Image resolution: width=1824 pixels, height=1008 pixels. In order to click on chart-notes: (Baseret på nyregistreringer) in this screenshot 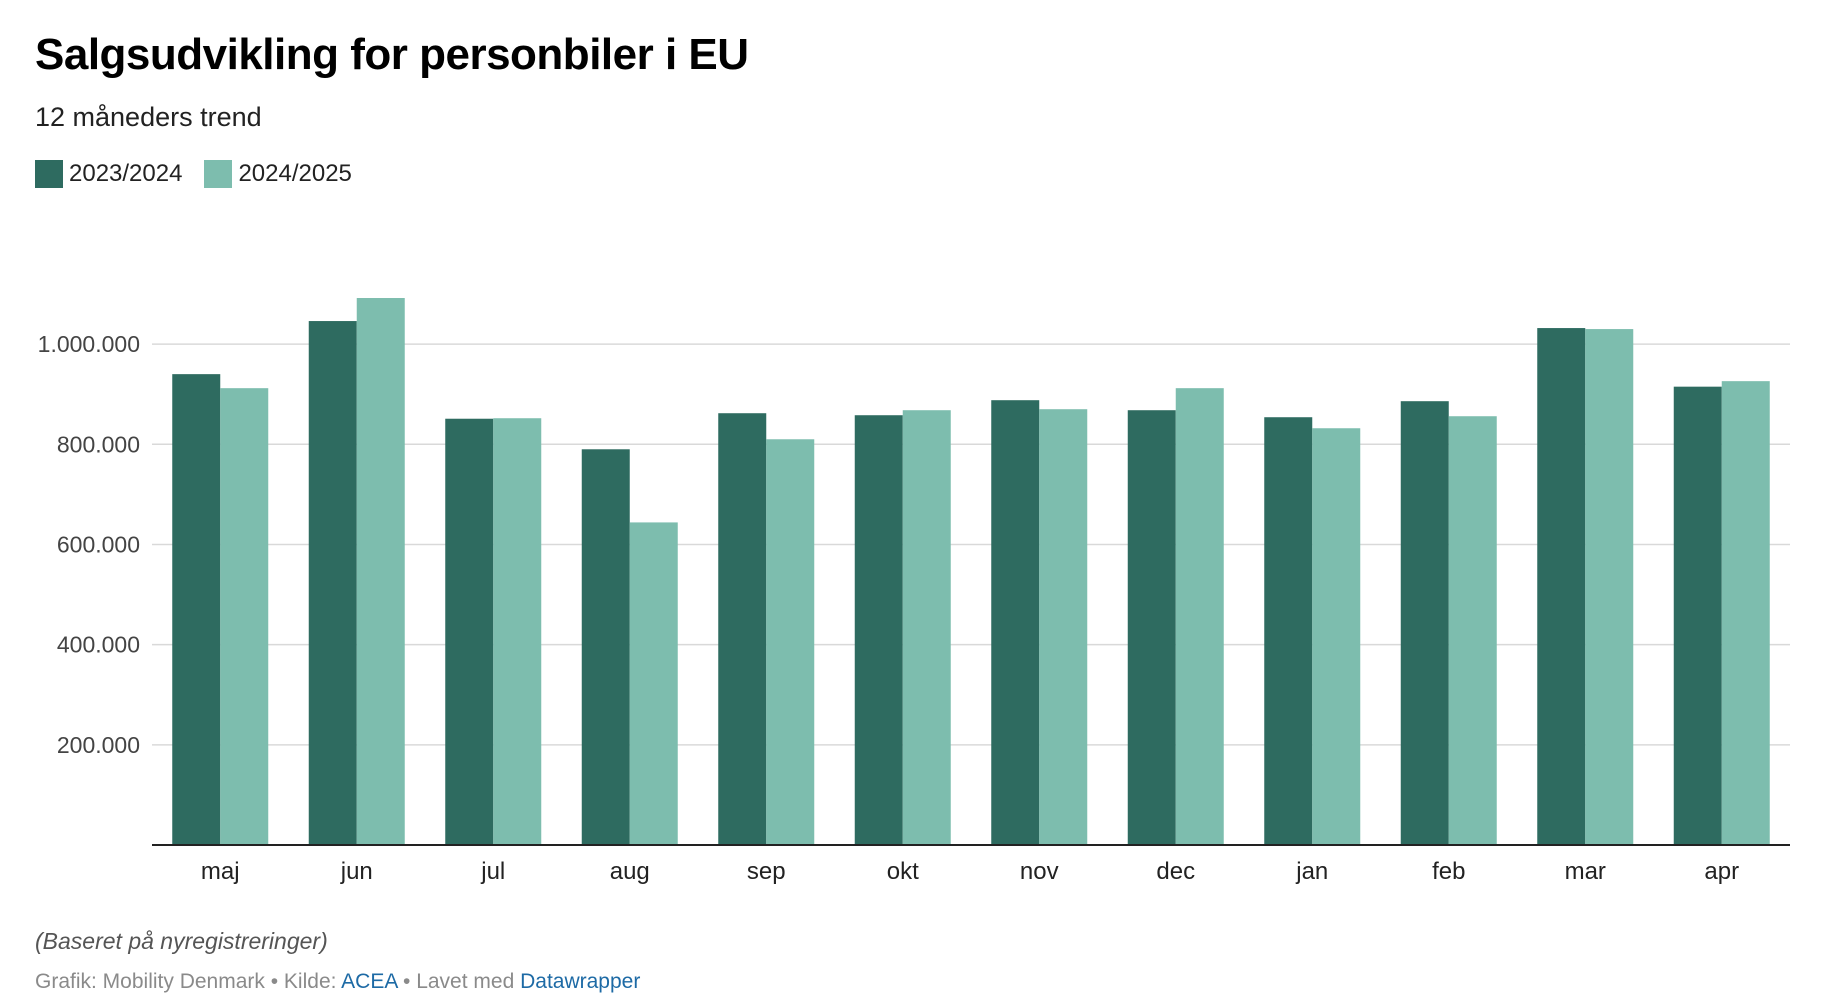, I will do `click(181, 941)`.